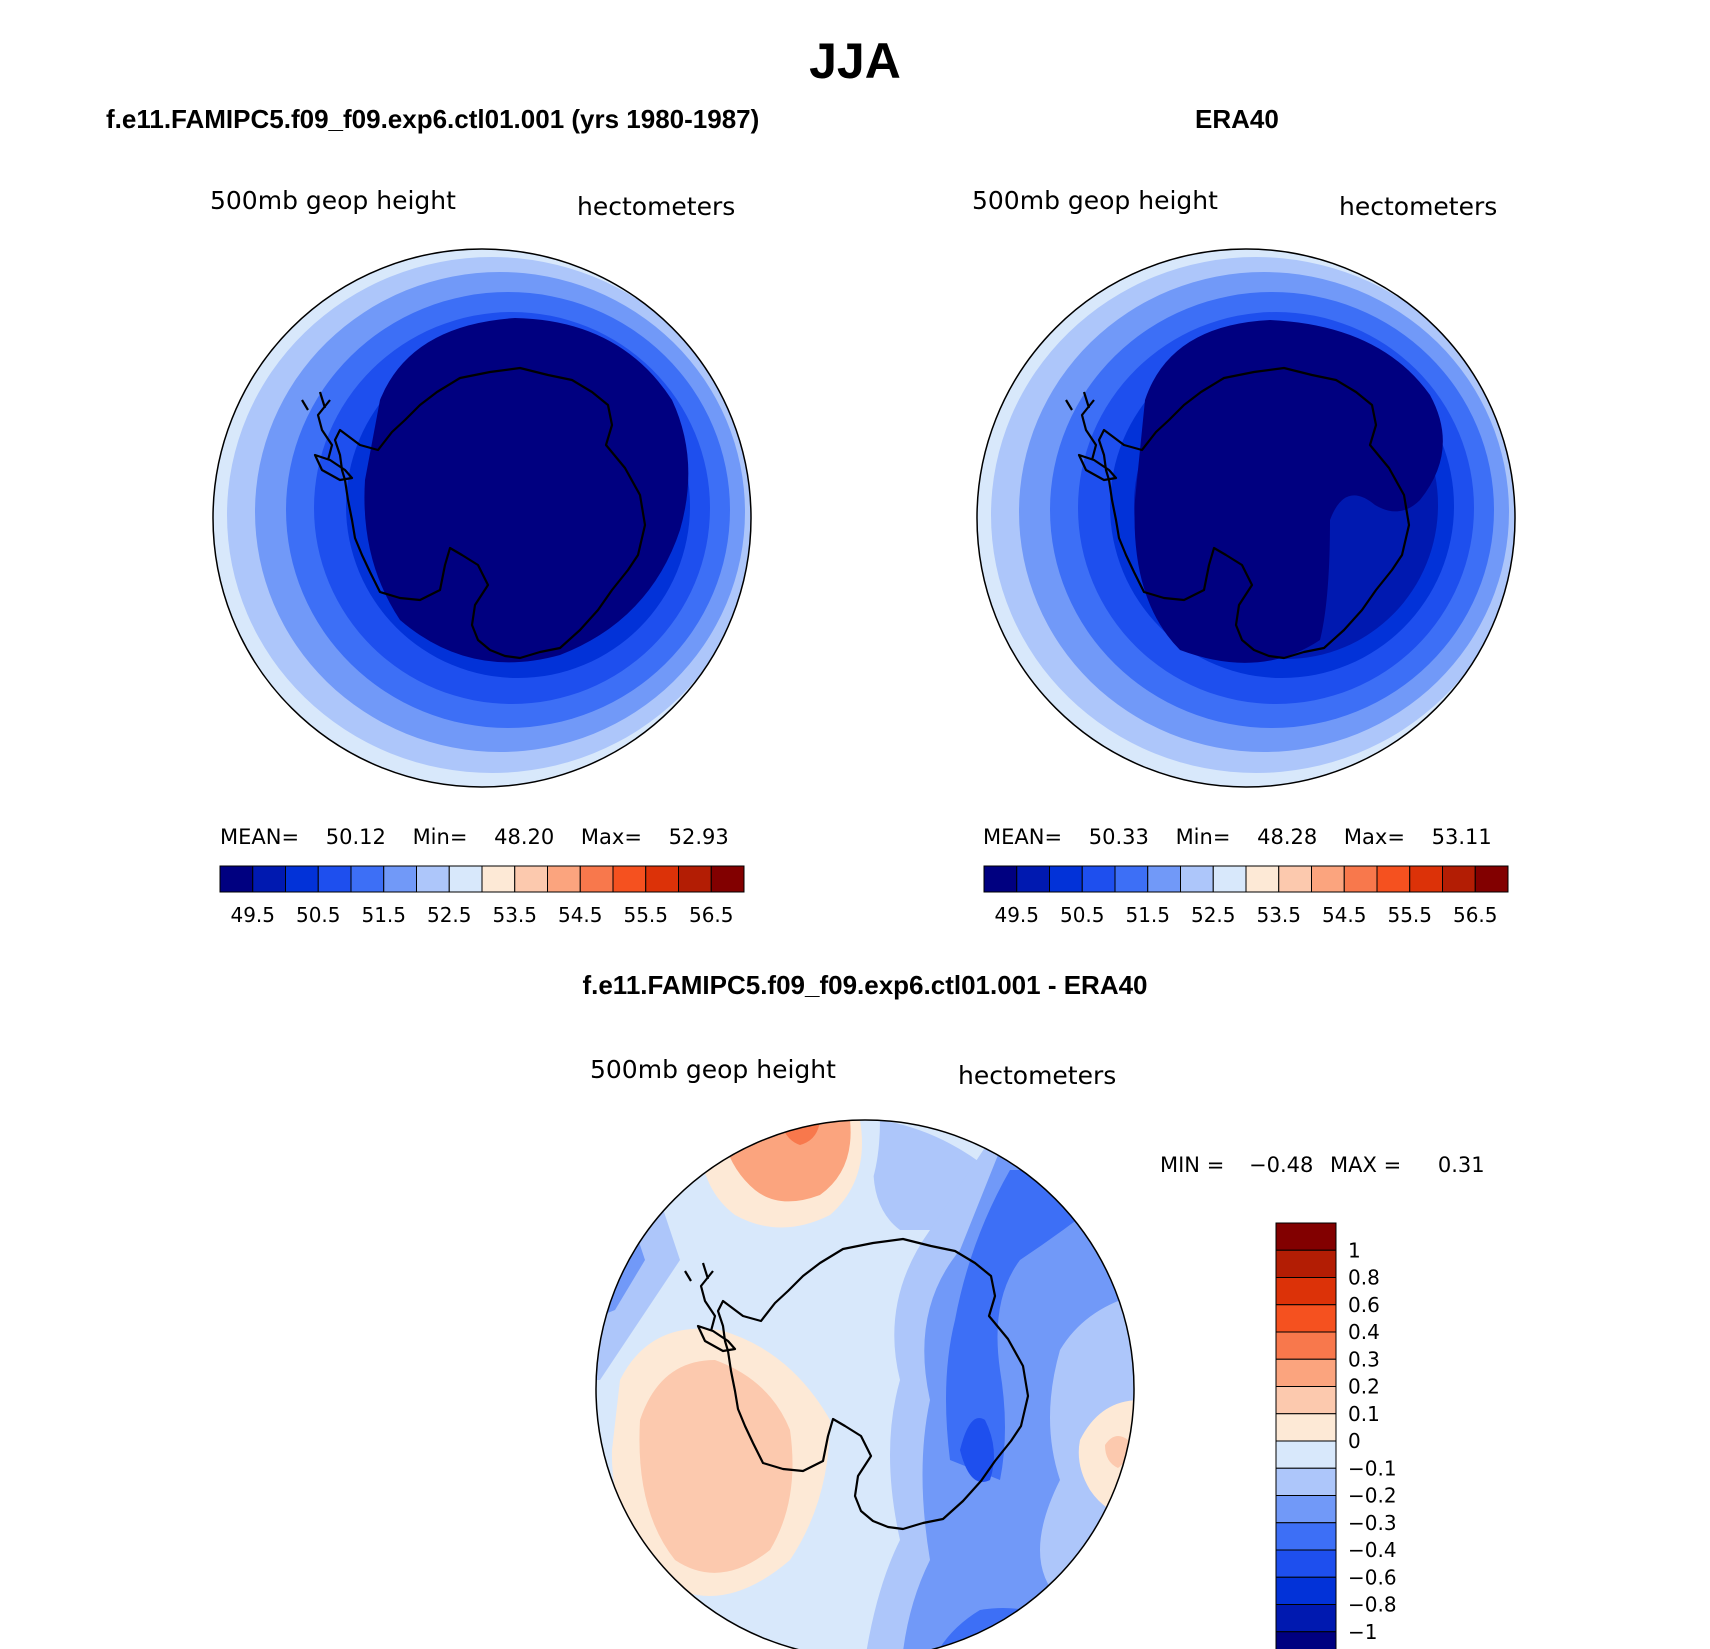 The height and width of the screenshot is (1649, 1710). I want to click on colorbar-tick-label: −0.8, so click(1372, 1605).